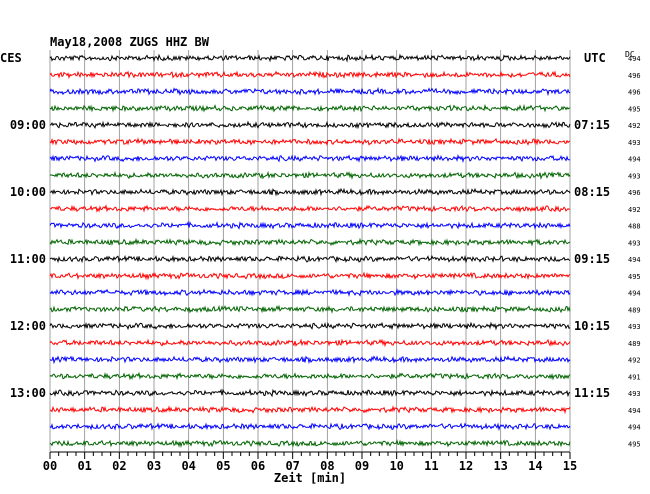 The image size is (650, 494). Describe the element at coordinates (28, 259) in the screenshot. I see `left-time-label: 11:00` at that location.